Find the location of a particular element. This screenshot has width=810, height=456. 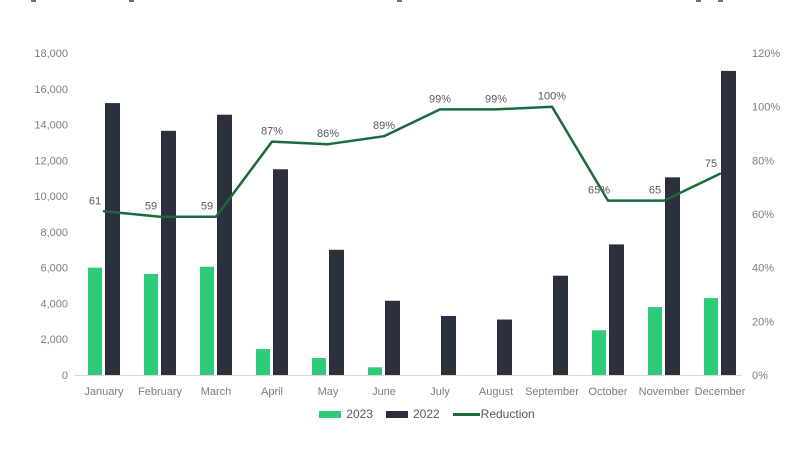

legend-item-2023: 2023 is located at coordinates (346, 414).